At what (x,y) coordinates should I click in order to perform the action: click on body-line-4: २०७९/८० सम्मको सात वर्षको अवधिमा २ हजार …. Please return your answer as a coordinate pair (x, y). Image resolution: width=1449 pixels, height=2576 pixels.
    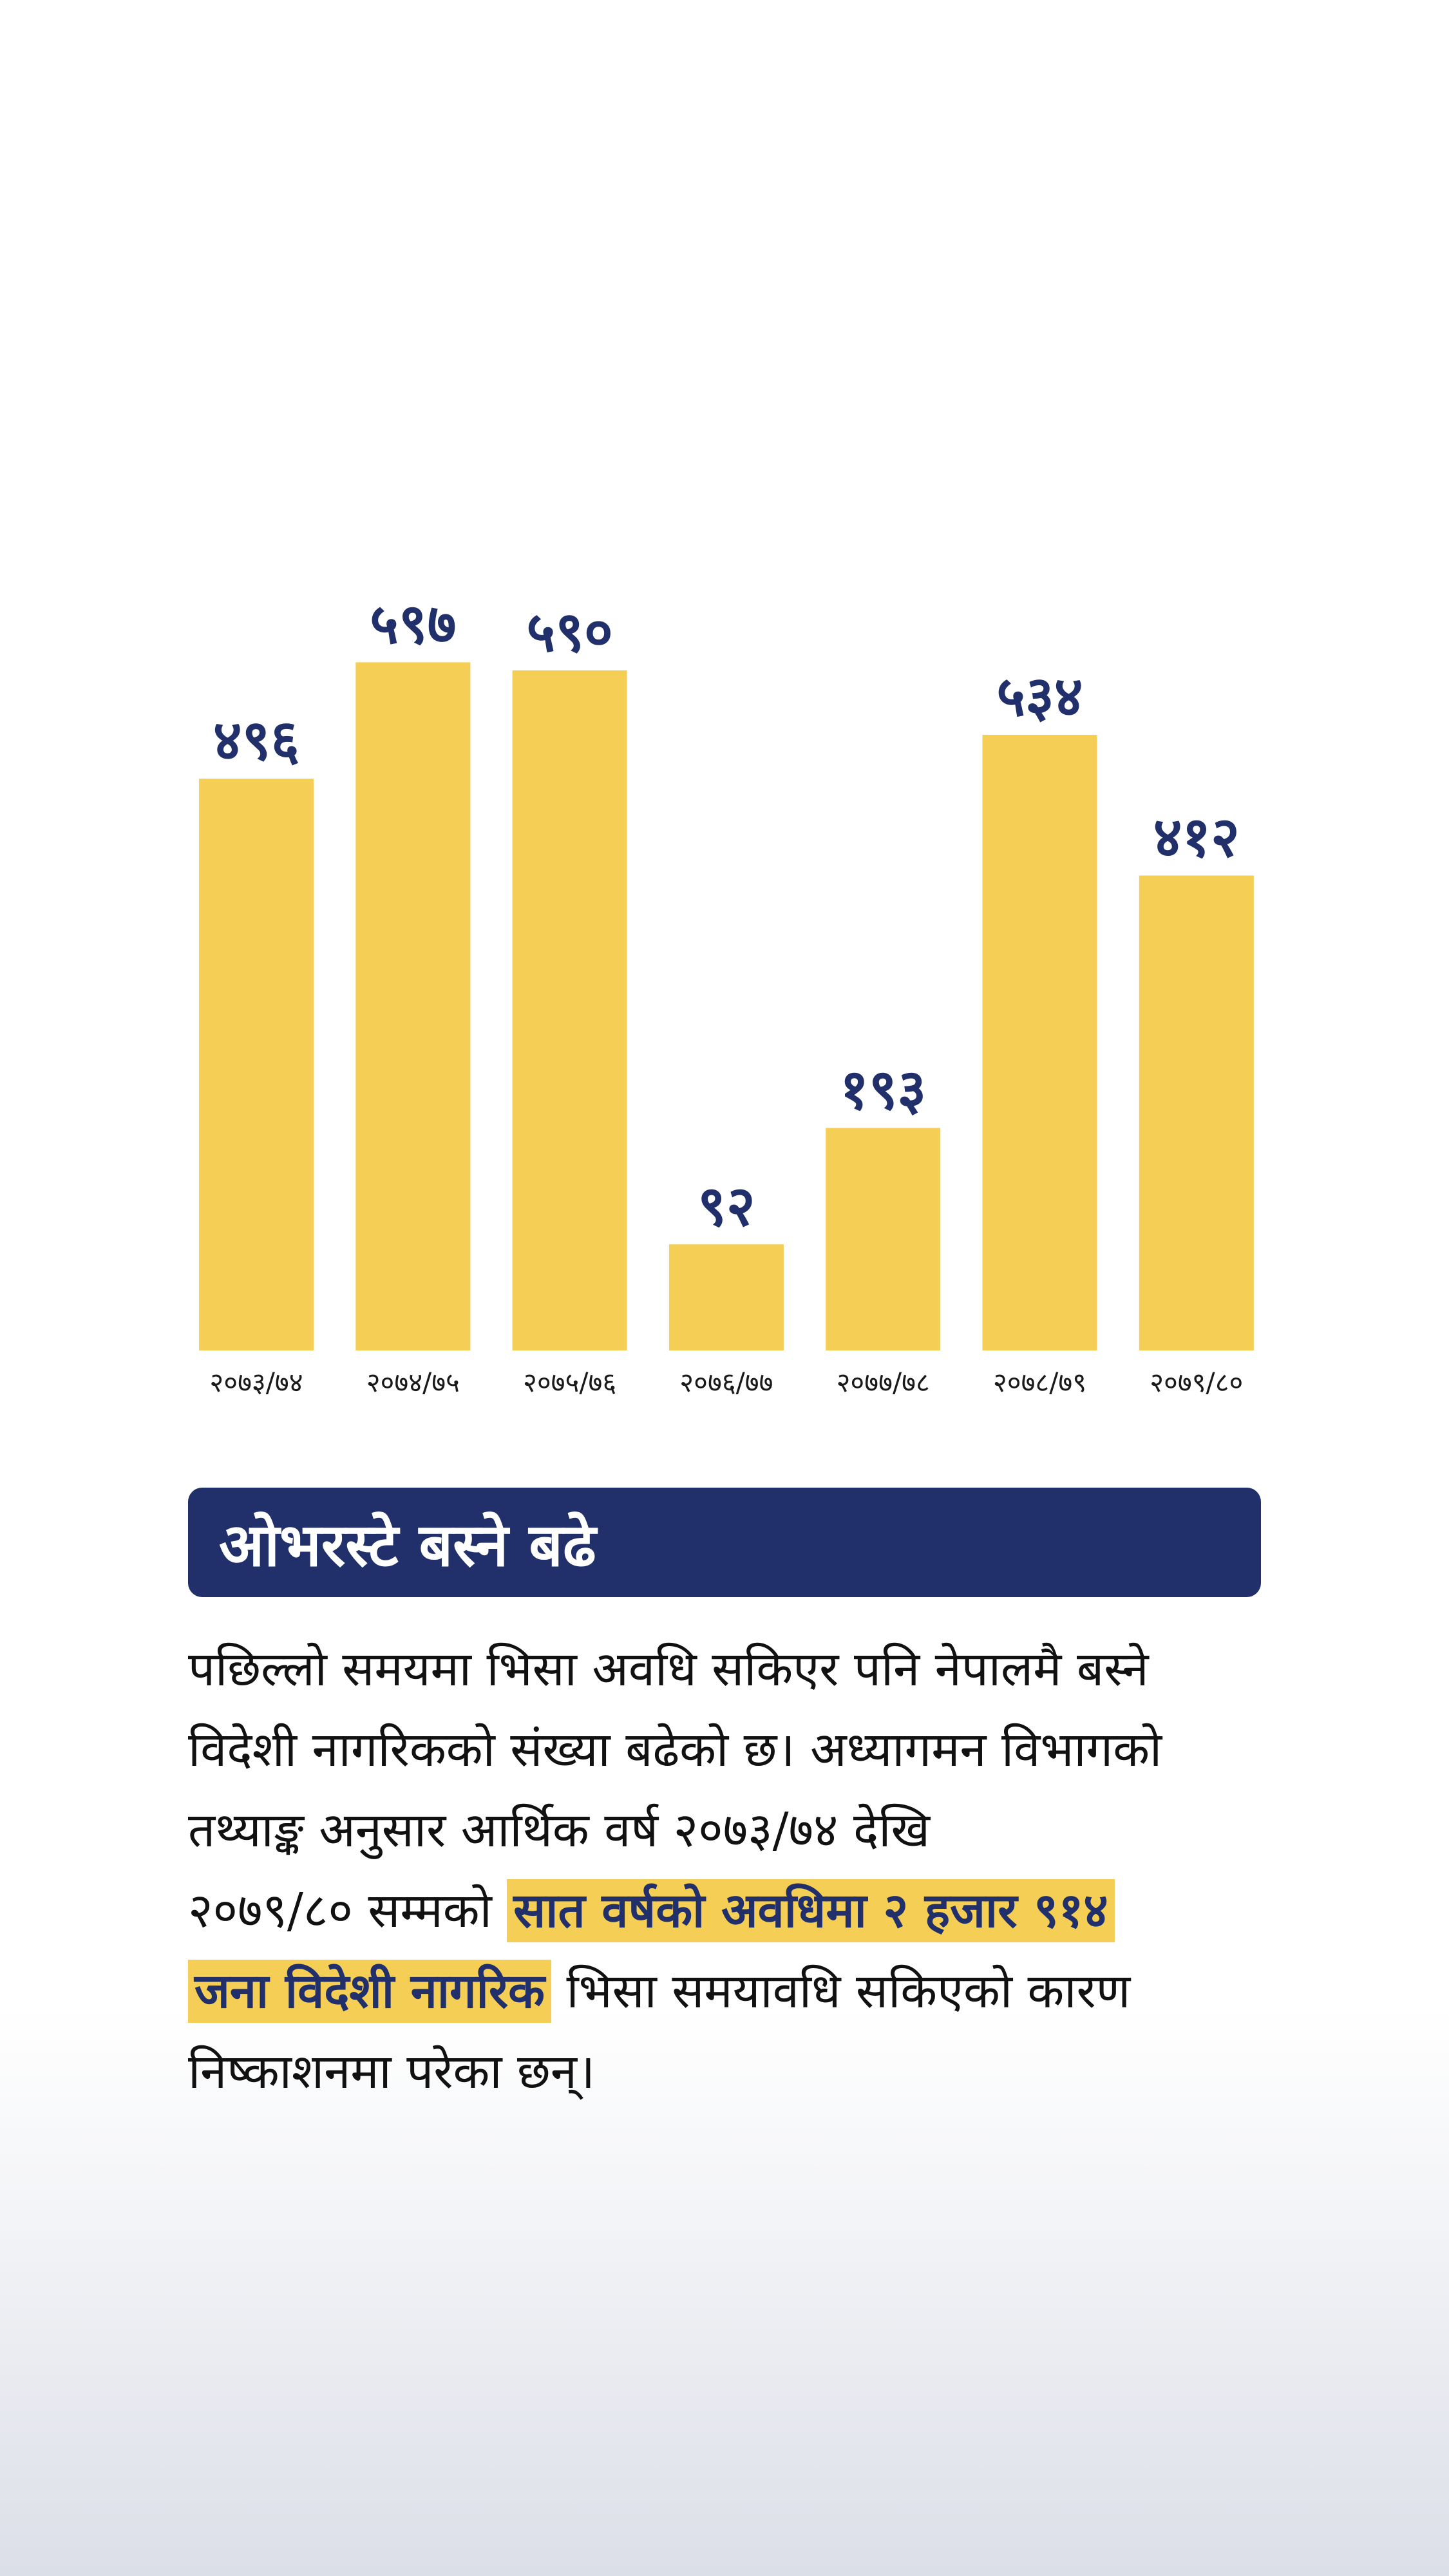
    Looking at the image, I should click on (735, 1911).